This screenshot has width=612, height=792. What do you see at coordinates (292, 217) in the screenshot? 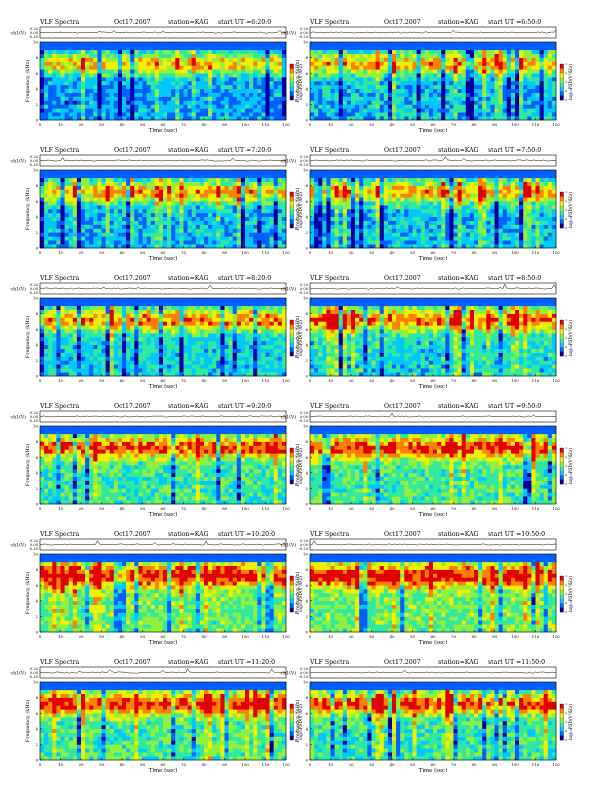
I see `colorbar-swatch` at bounding box center [292, 217].